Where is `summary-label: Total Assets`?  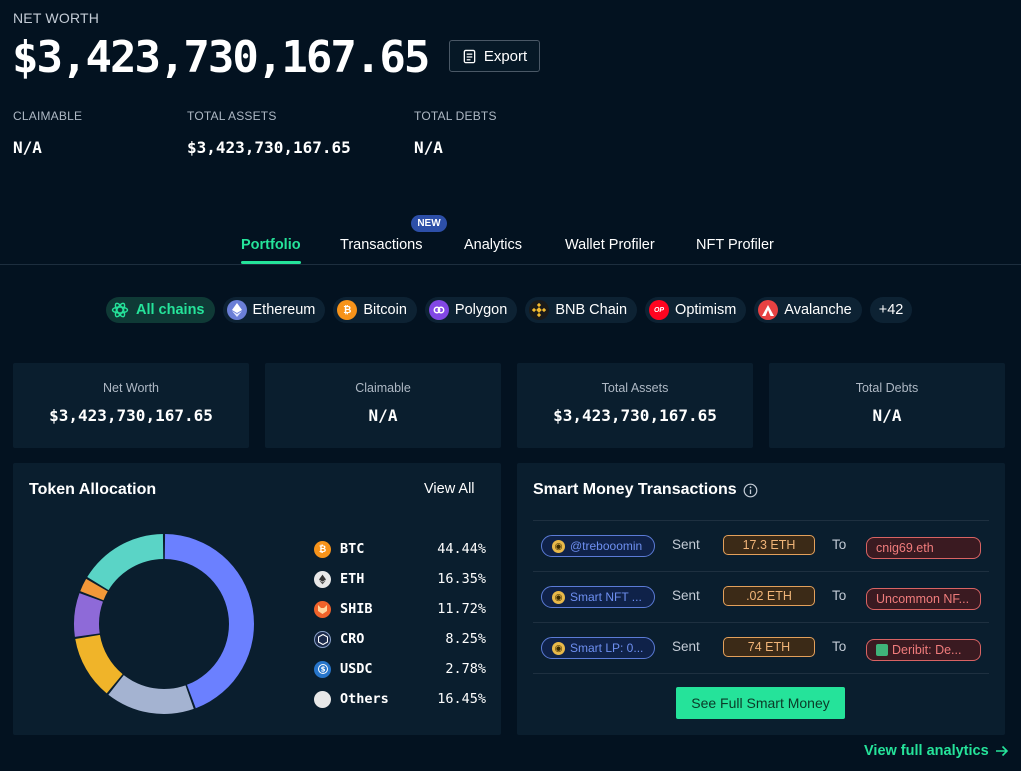 summary-label: Total Assets is located at coordinates (635, 388).